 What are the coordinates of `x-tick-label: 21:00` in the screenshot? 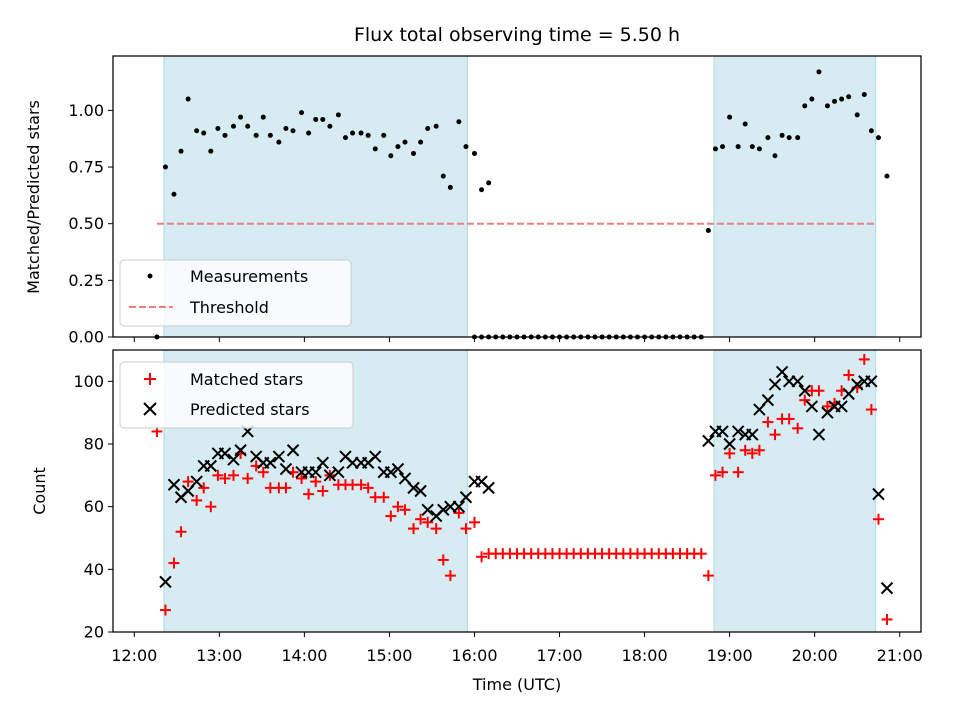 It's located at (900, 655).